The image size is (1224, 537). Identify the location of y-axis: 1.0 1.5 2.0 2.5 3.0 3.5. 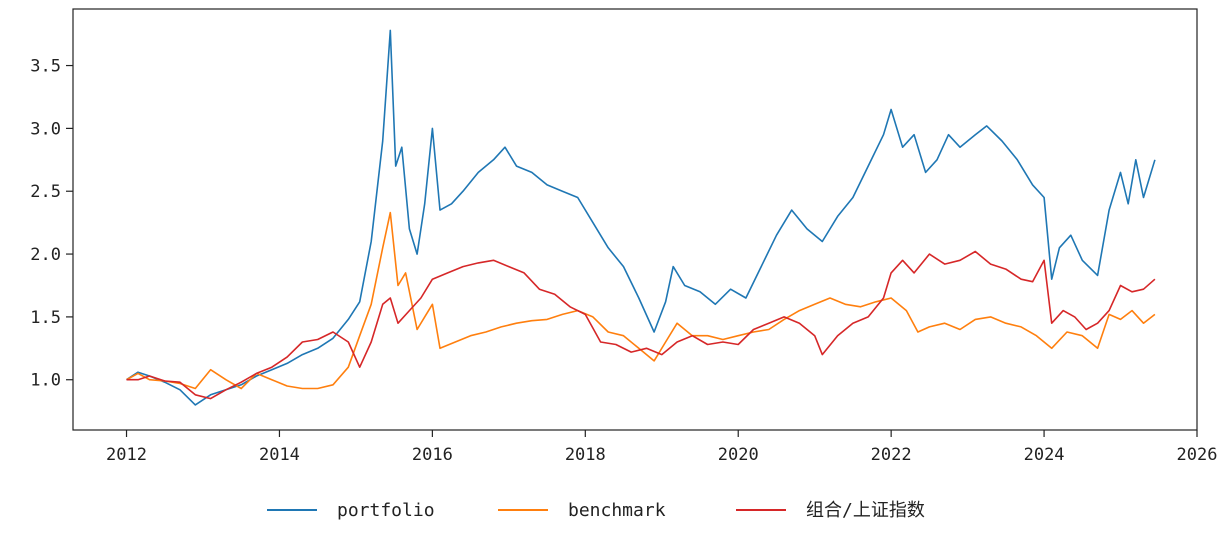
(51, 224).